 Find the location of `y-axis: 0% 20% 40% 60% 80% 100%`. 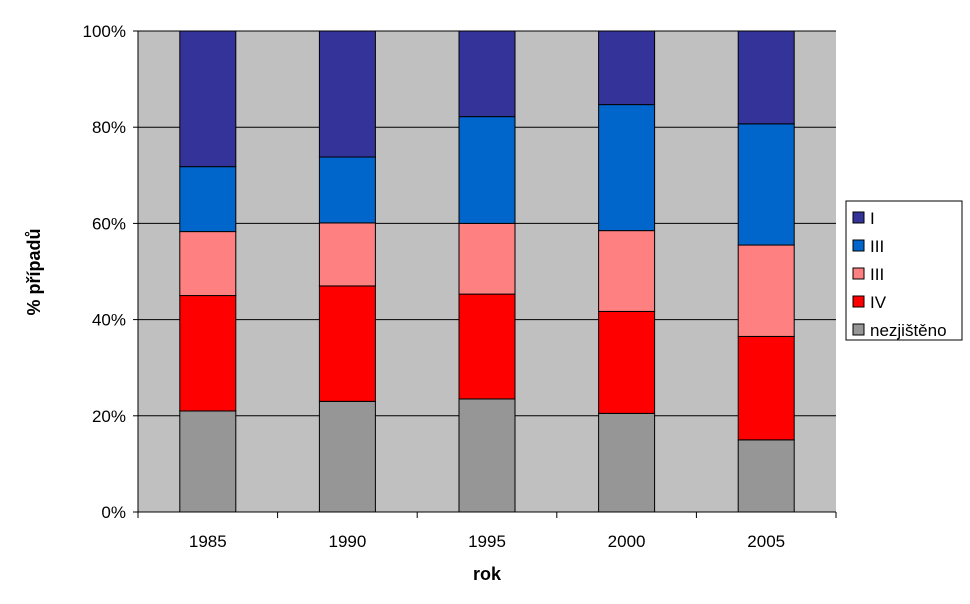

y-axis: 0% 20% 40% 60% 80% 100% is located at coordinates (111, 272).